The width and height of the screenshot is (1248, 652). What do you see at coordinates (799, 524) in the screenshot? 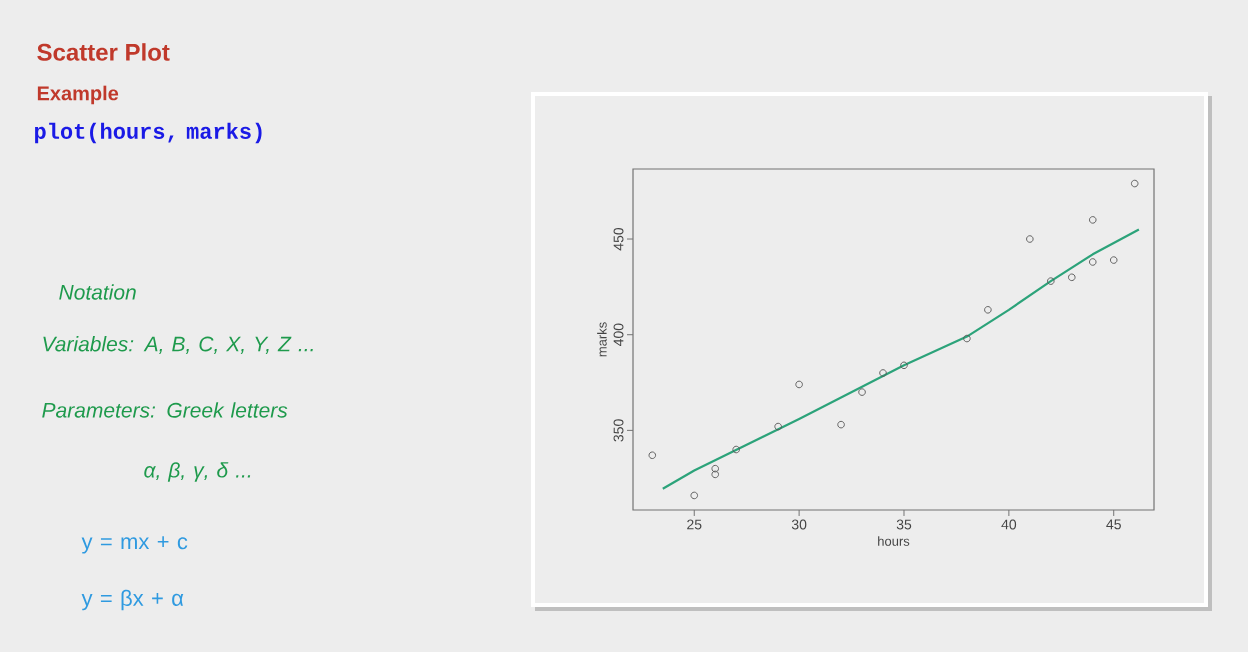
I see `x-tick-label: 30` at bounding box center [799, 524].